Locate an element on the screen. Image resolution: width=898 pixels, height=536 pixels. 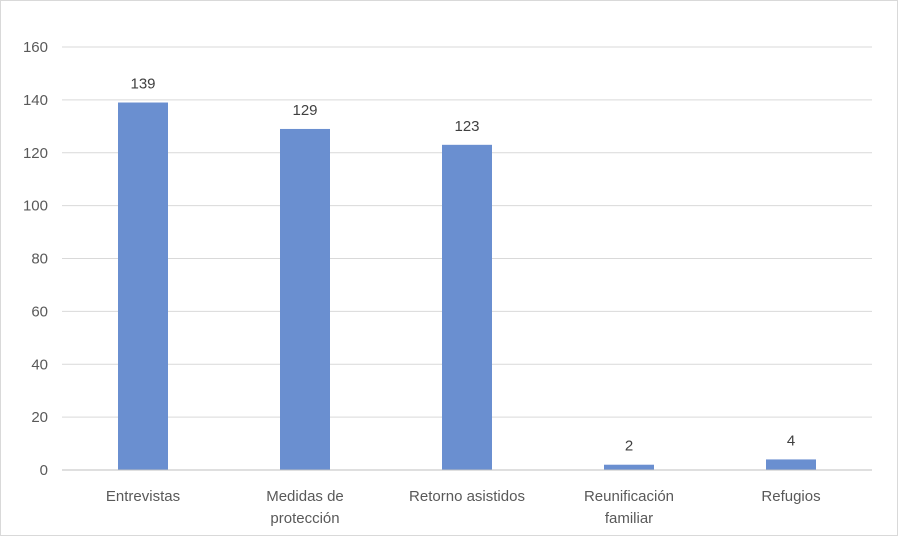
y-tick-label: 20 is located at coordinates (39, 417).